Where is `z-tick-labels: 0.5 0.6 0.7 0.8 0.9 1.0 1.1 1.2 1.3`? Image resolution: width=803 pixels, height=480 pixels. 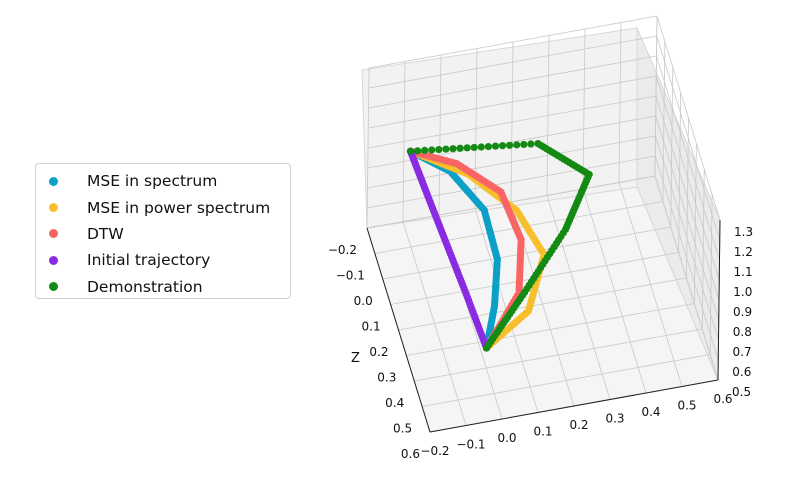 z-tick-labels: 0.5 0.6 0.7 0.8 0.9 1.0 1.1 1.2 1.3 is located at coordinates (742, 312).